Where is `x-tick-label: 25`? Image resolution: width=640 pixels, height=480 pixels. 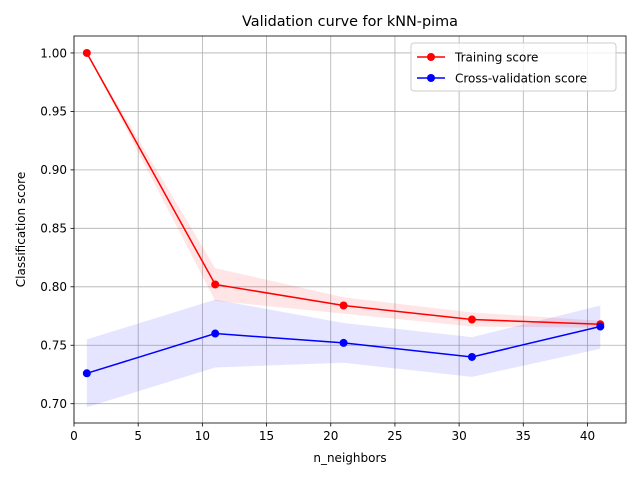
x-tick-label: 25 is located at coordinates (394, 436).